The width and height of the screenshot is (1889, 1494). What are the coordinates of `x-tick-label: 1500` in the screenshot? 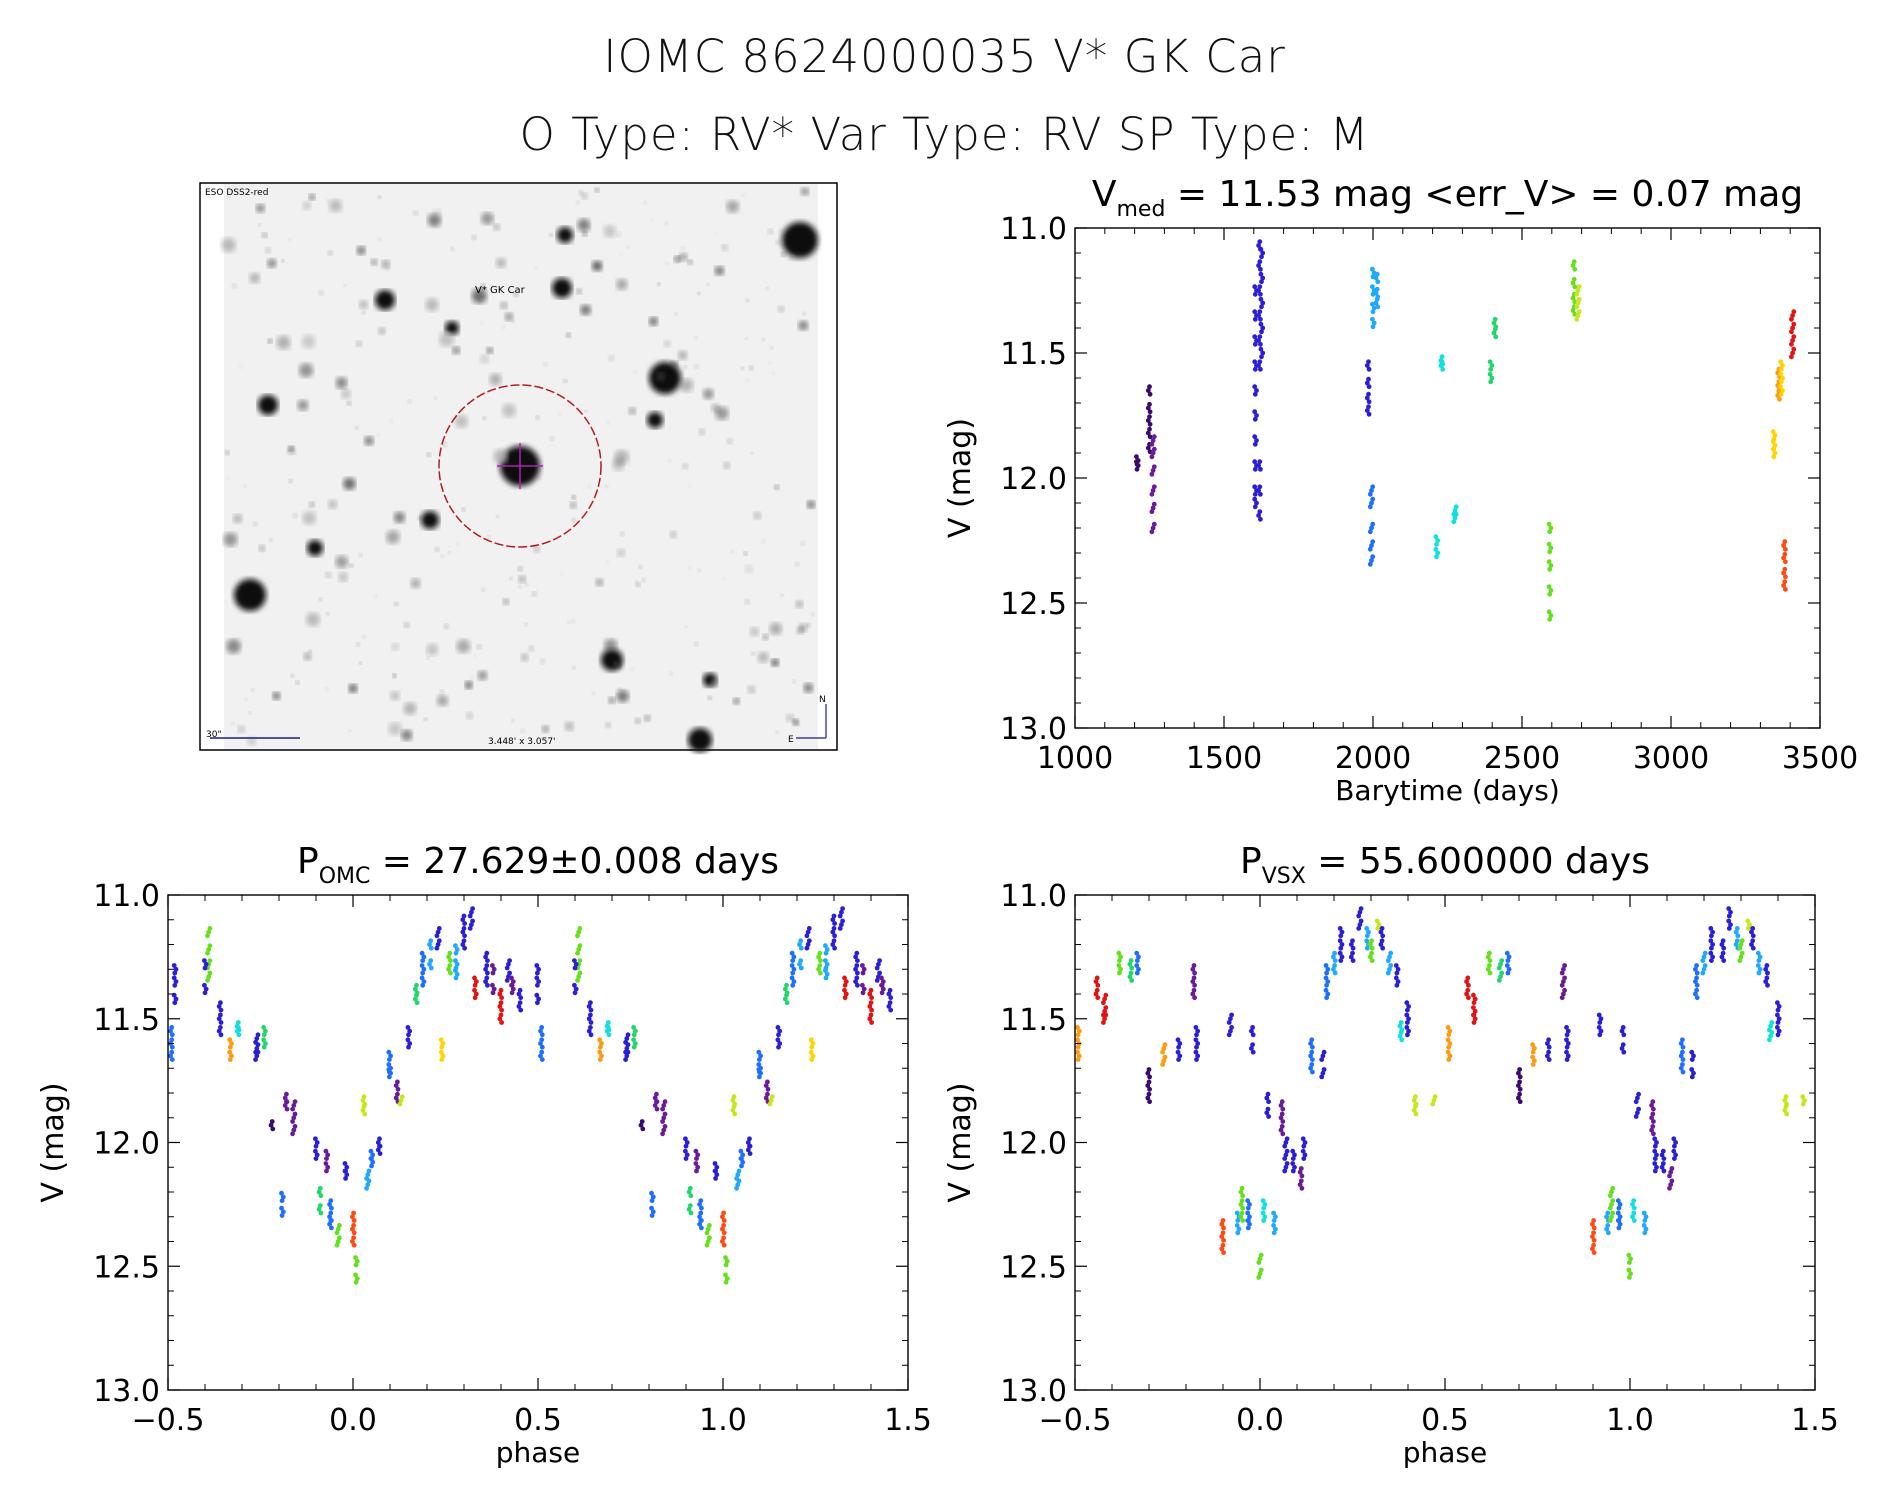 It's located at (1224, 758).